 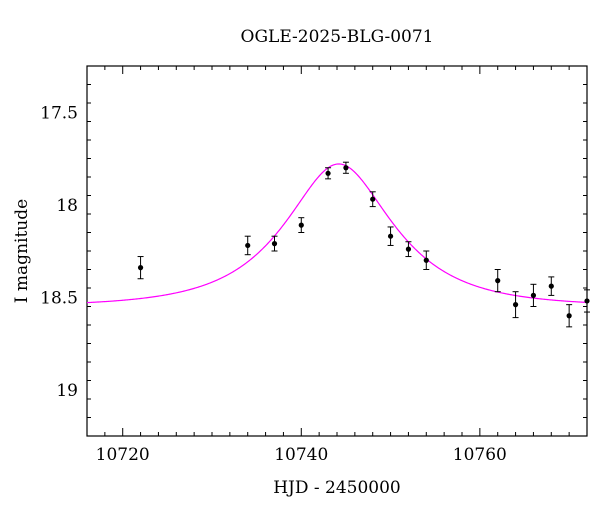 I want to click on y-tick-label: 17.5, so click(x=59, y=113).